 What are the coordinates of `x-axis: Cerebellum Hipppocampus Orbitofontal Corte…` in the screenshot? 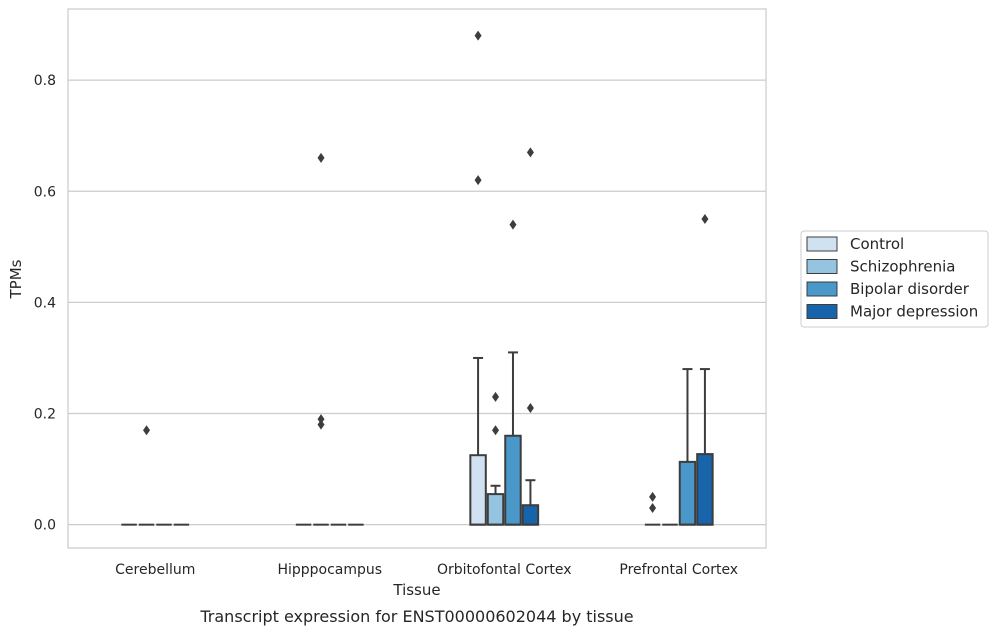 It's located at (426, 570).